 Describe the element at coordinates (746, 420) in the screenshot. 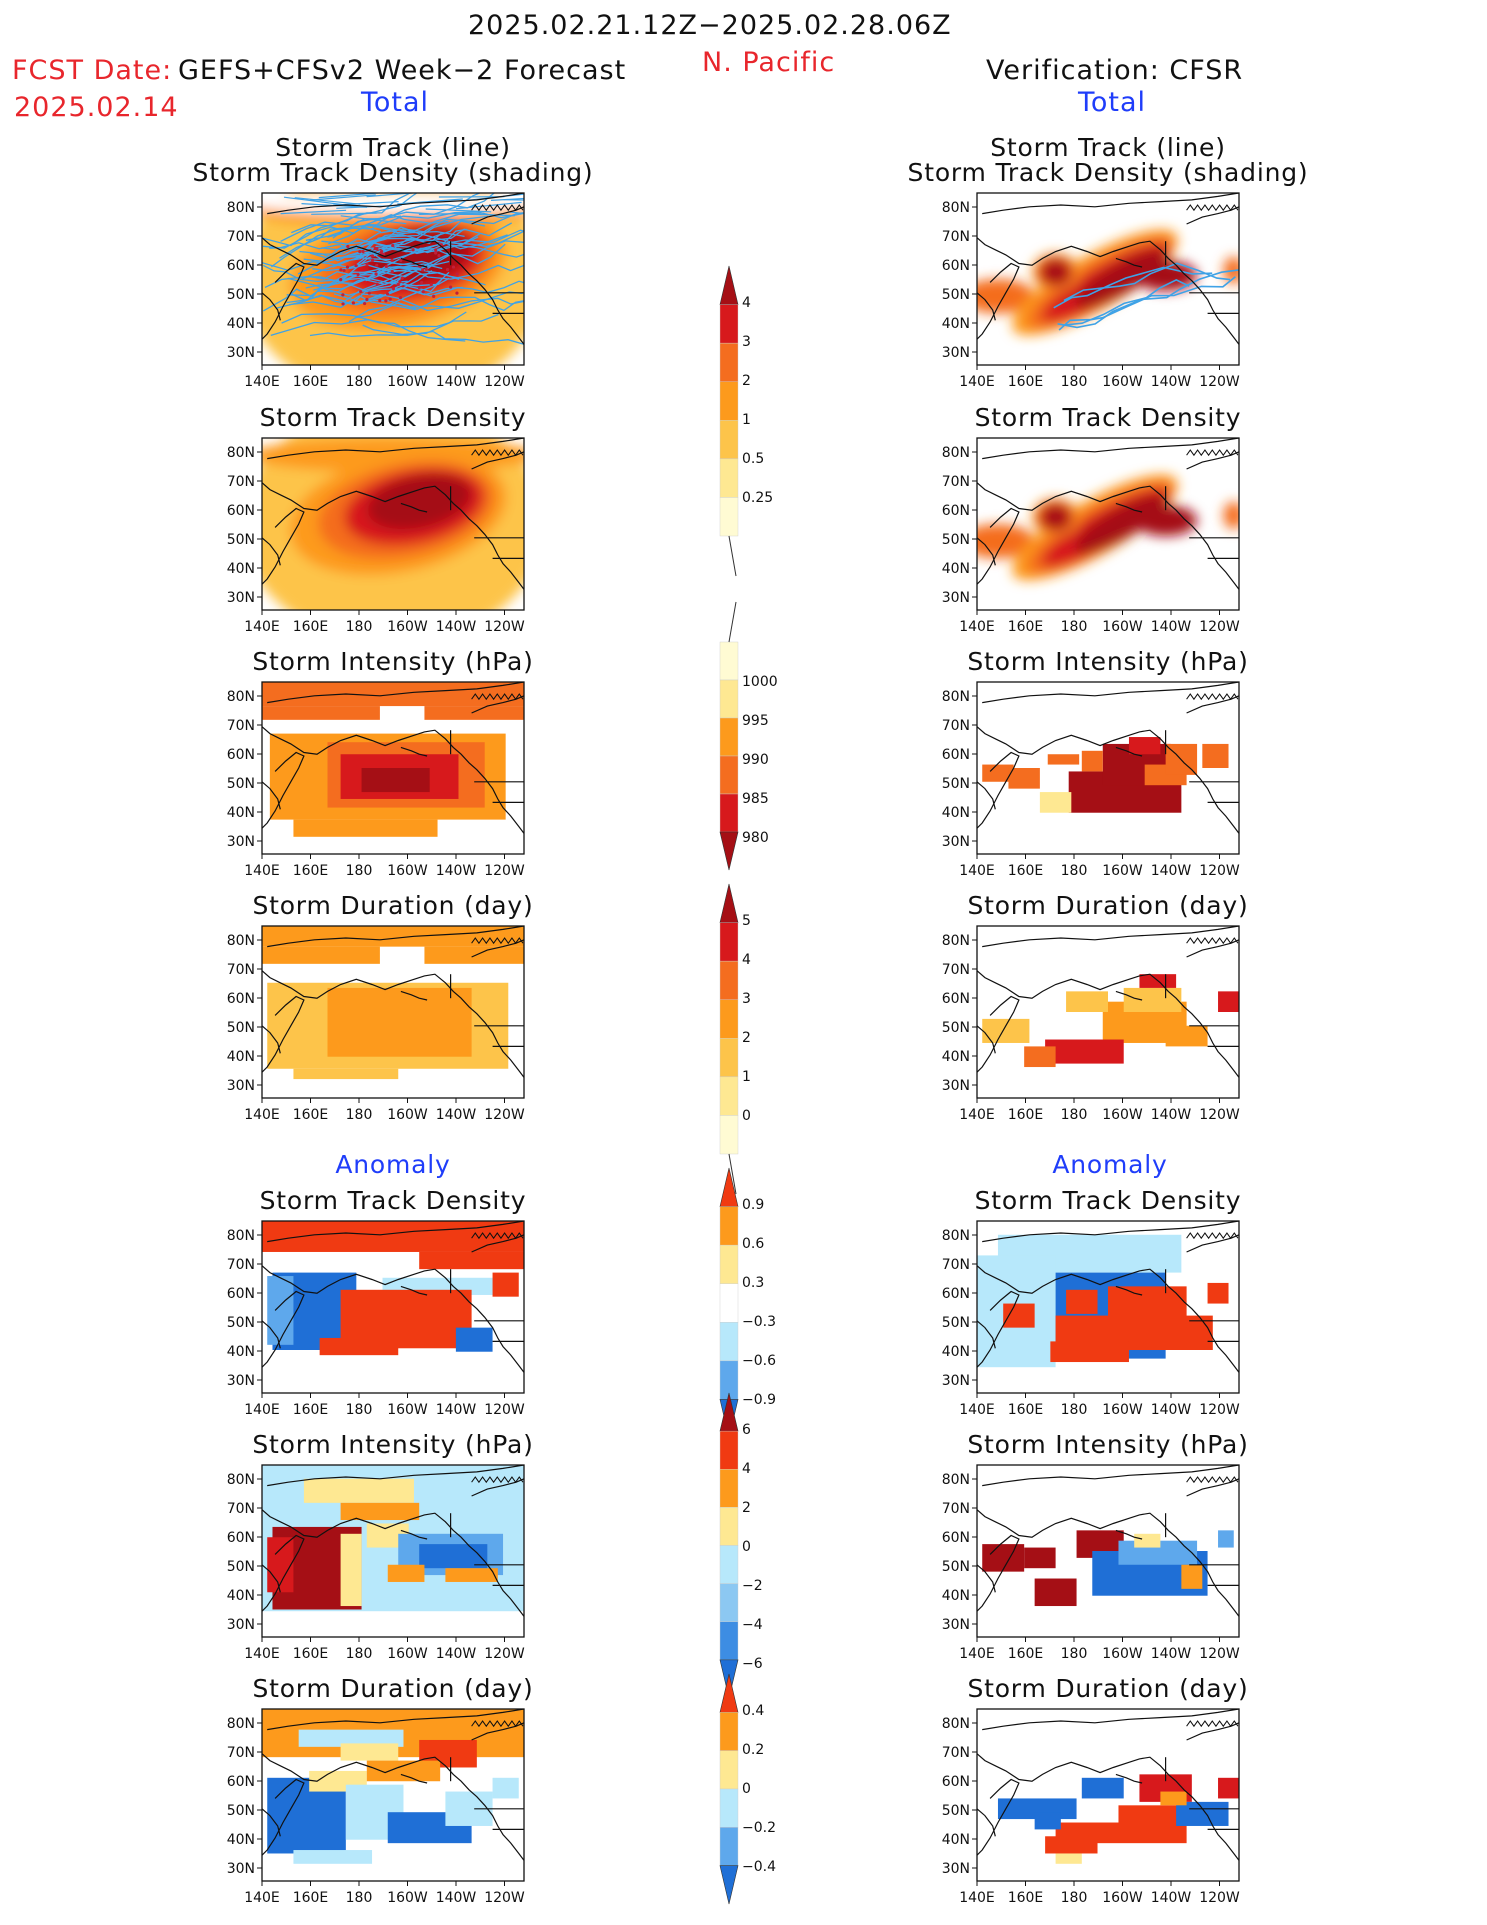

I see `colorbar-label: 1` at that location.